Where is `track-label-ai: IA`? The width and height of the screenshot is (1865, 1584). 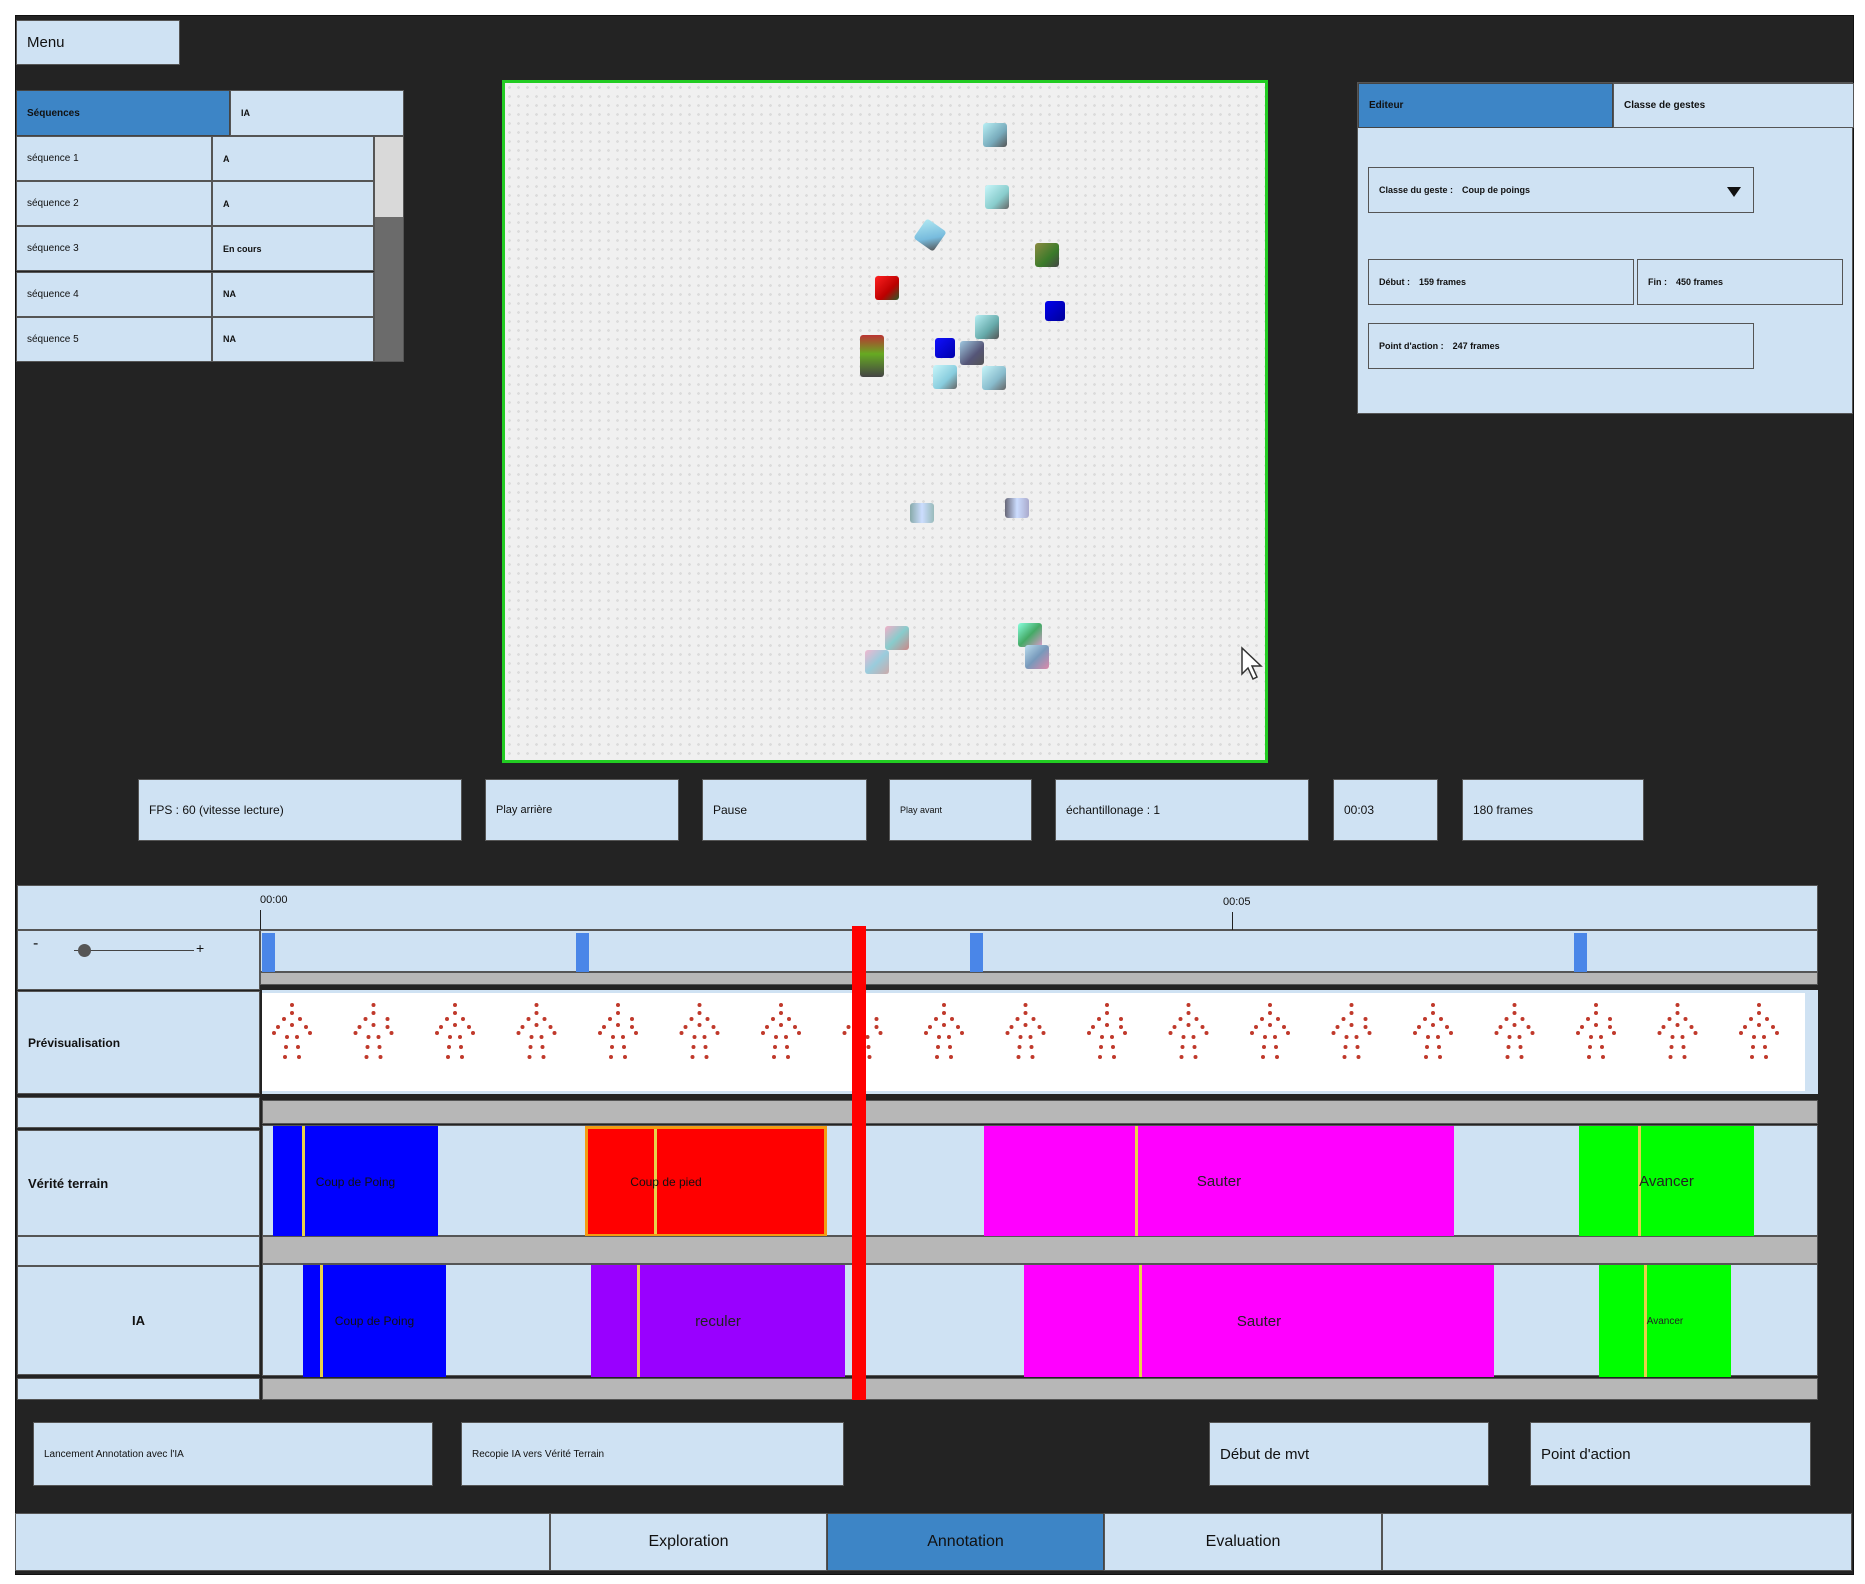
track-label-ai: IA is located at coordinates (138, 1320).